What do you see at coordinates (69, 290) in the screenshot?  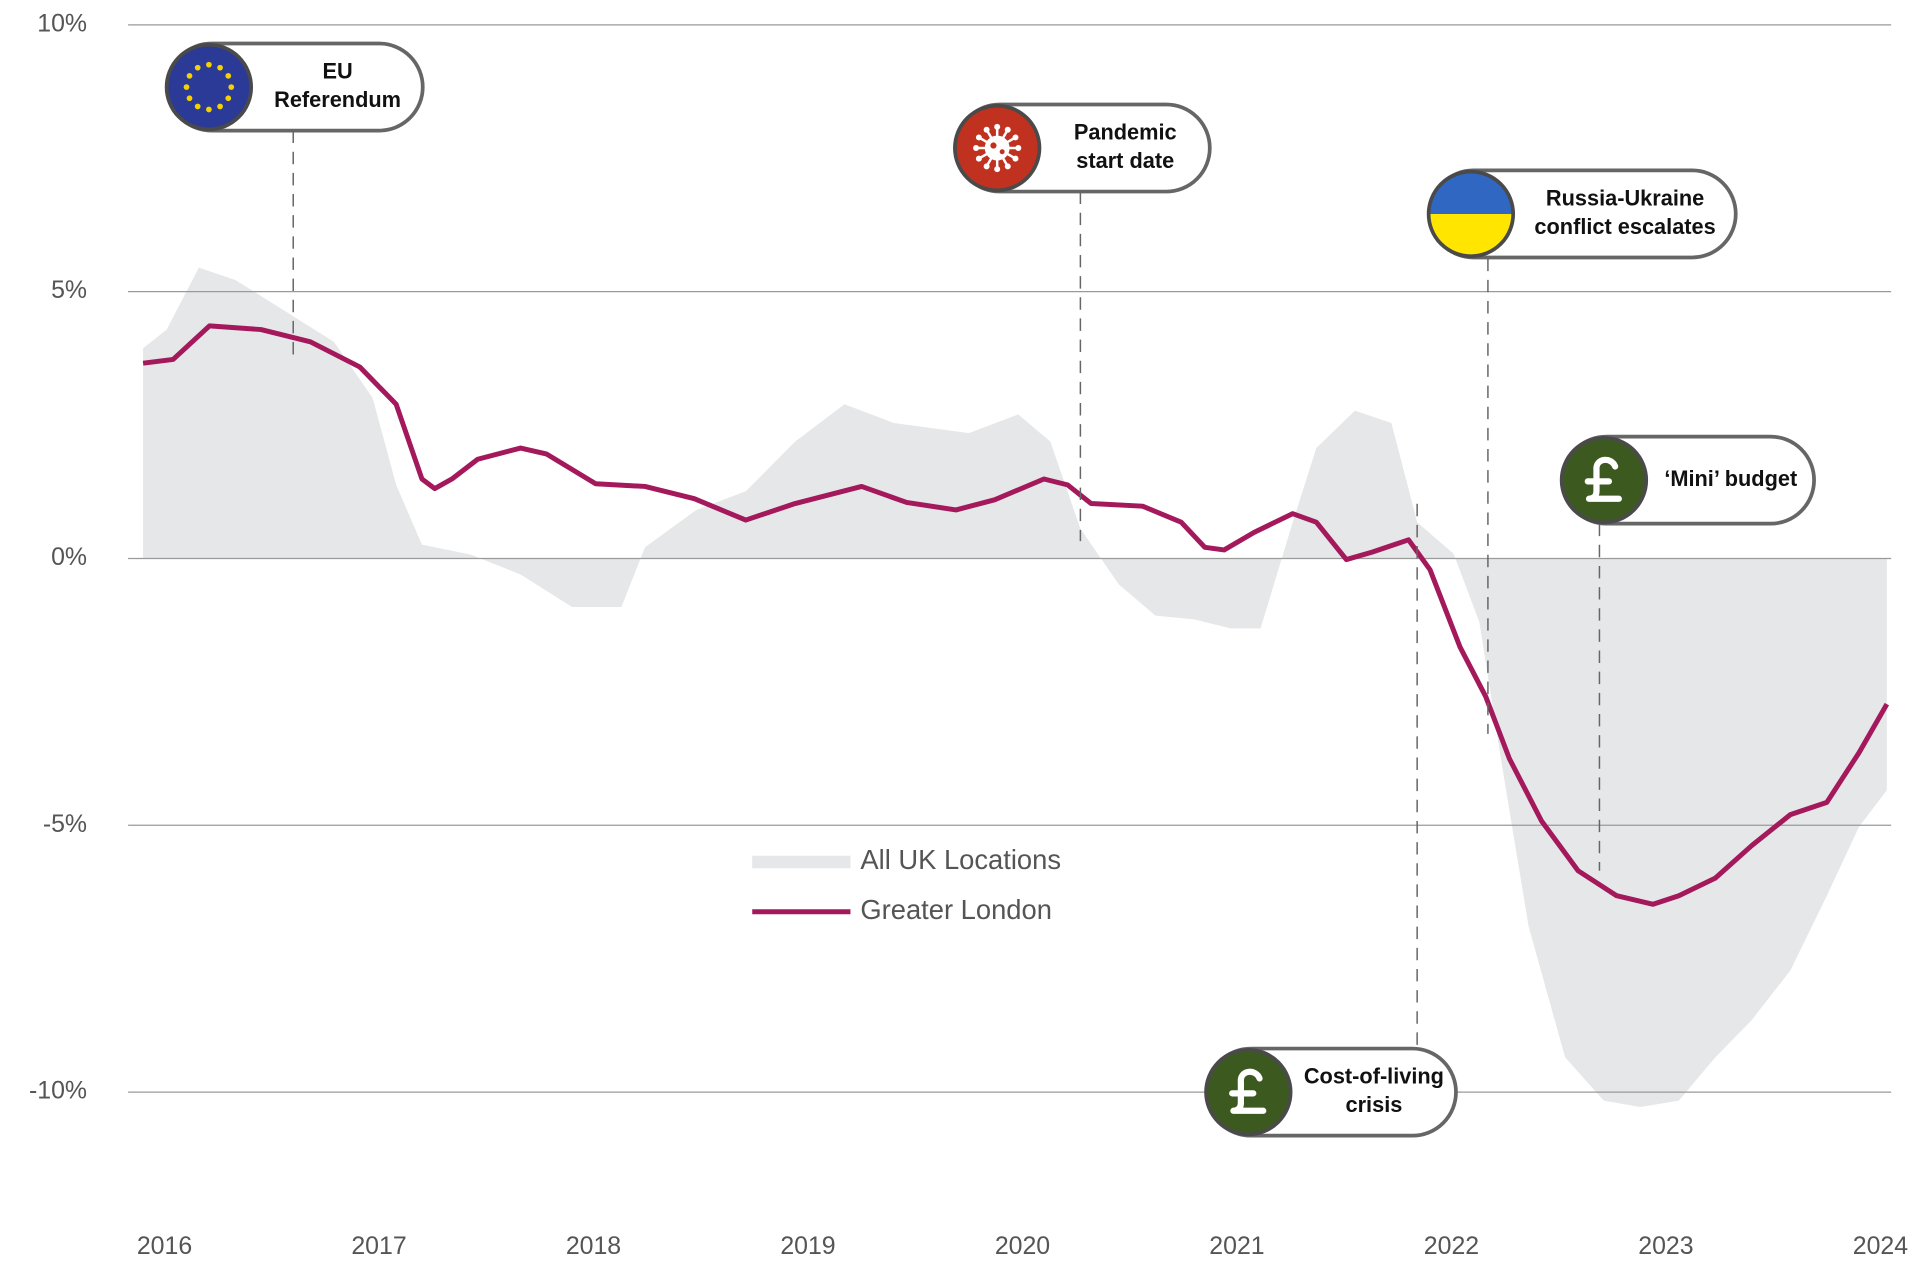 I see `y-tick-label: 5%` at bounding box center [69, 290].